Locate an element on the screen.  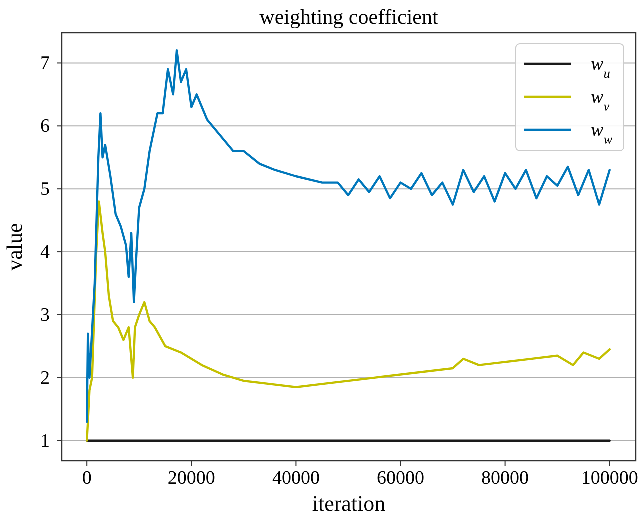
legend-label: w$_{u}$ is located at coordinates (601, 67).